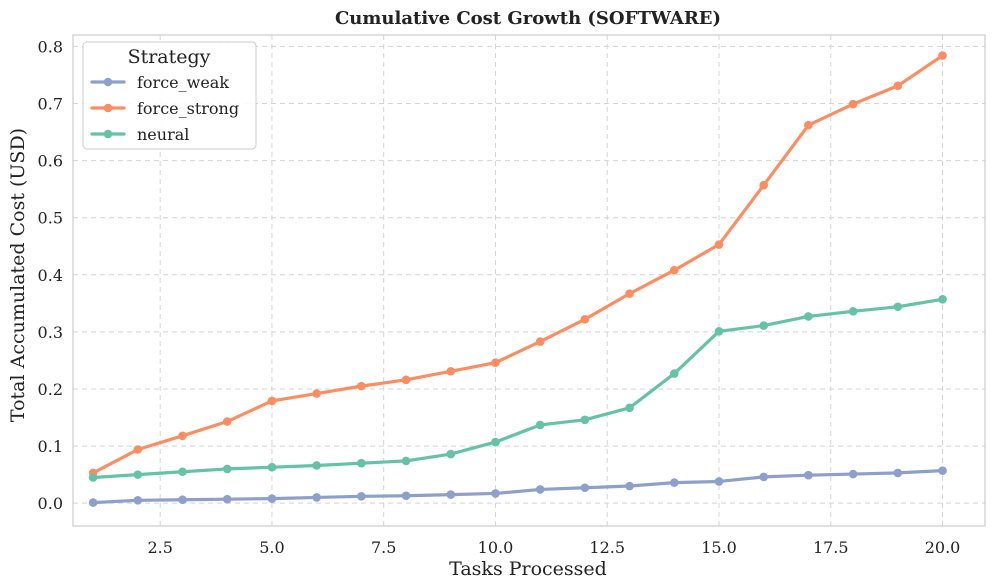  What do you see at coordinates (159, 547) in the screenshot?
I see `x-tick-label: 2.5` at bounding box center [159, 547].